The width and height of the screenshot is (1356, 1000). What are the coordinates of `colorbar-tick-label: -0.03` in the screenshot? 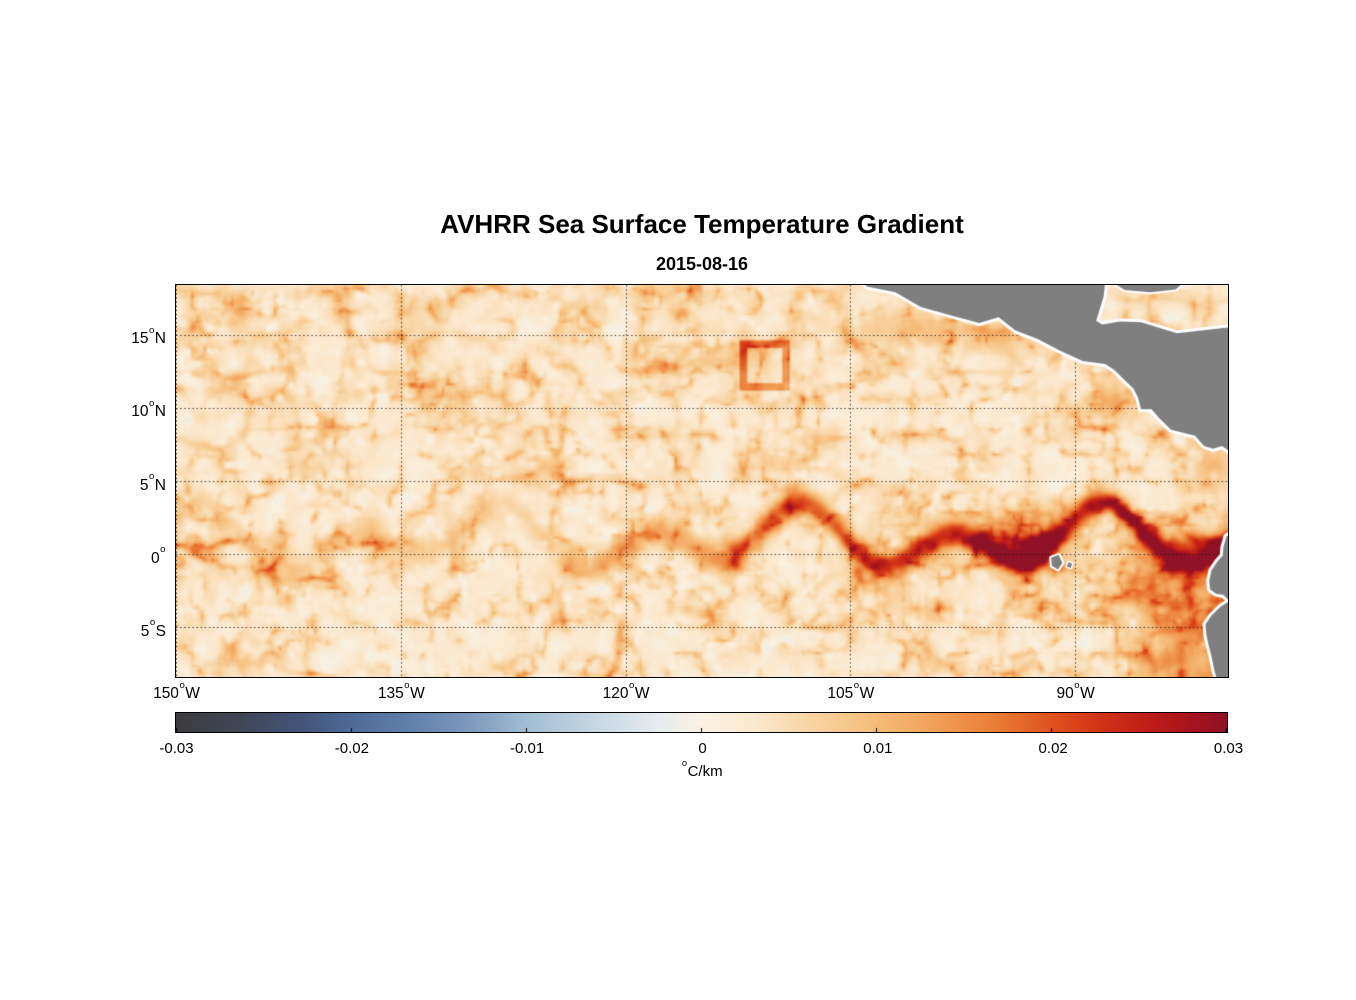 It's located at (176, 748).